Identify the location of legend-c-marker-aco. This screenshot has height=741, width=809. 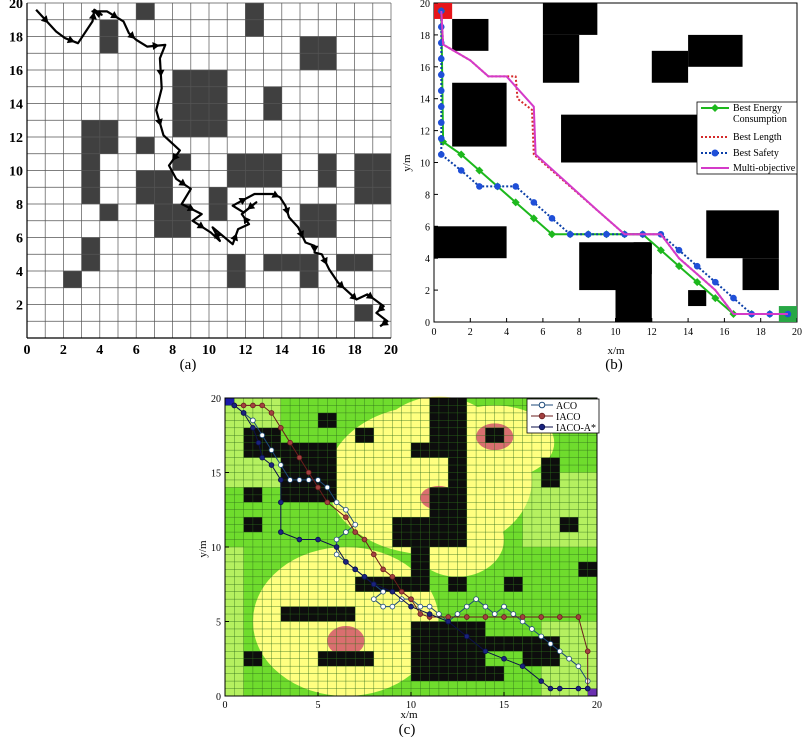
(542, 405).